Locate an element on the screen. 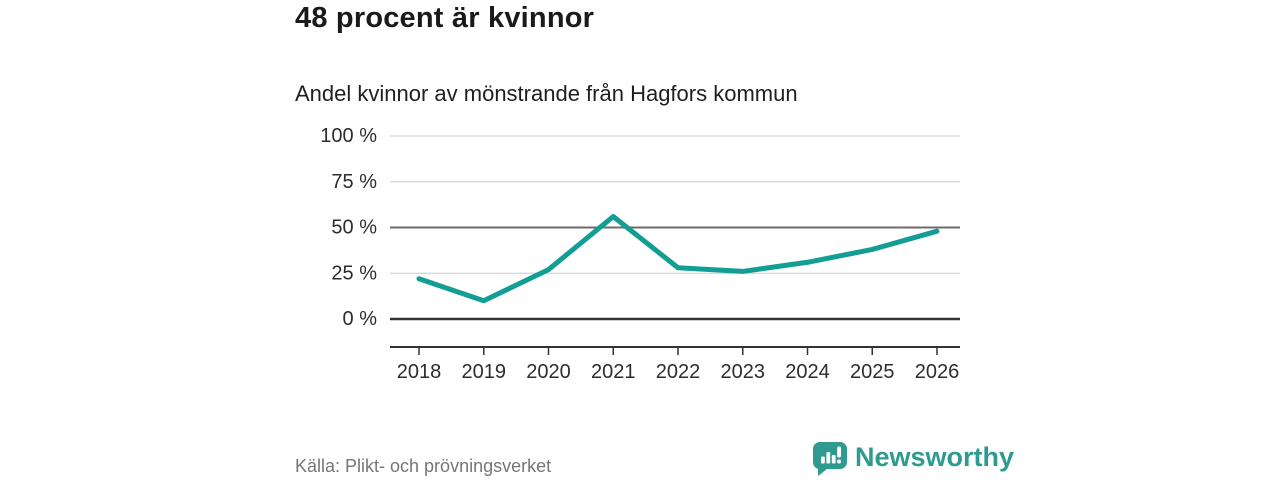 The image size is (1280, 480). bar-small is located at coordinates (823, 460).